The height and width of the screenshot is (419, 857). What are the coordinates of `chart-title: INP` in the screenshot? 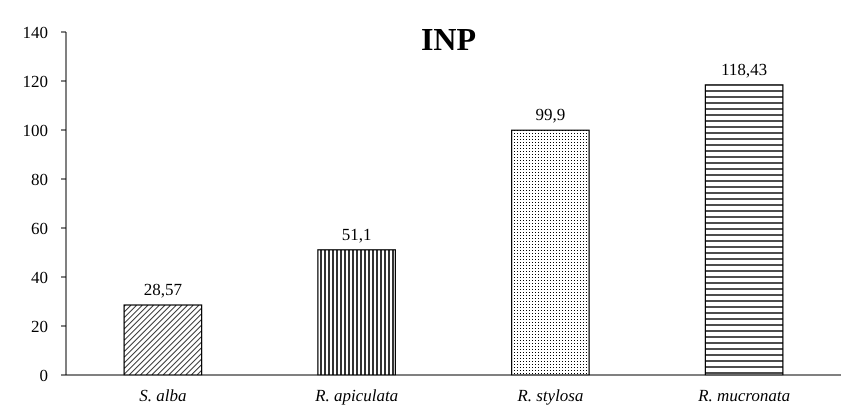 It's located at (448, 39).